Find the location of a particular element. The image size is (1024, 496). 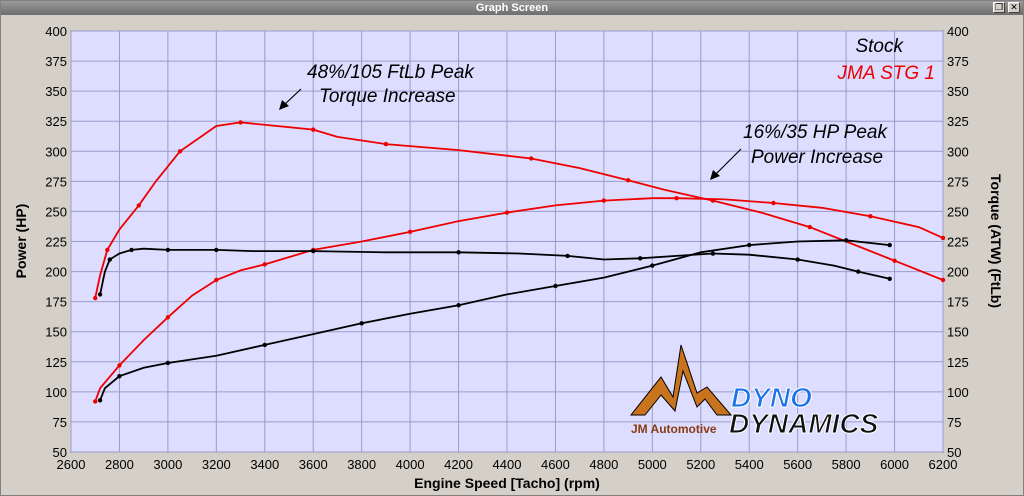

title-bar: Graph Screen ❐ ✕ is located at coordinates (512, 8).